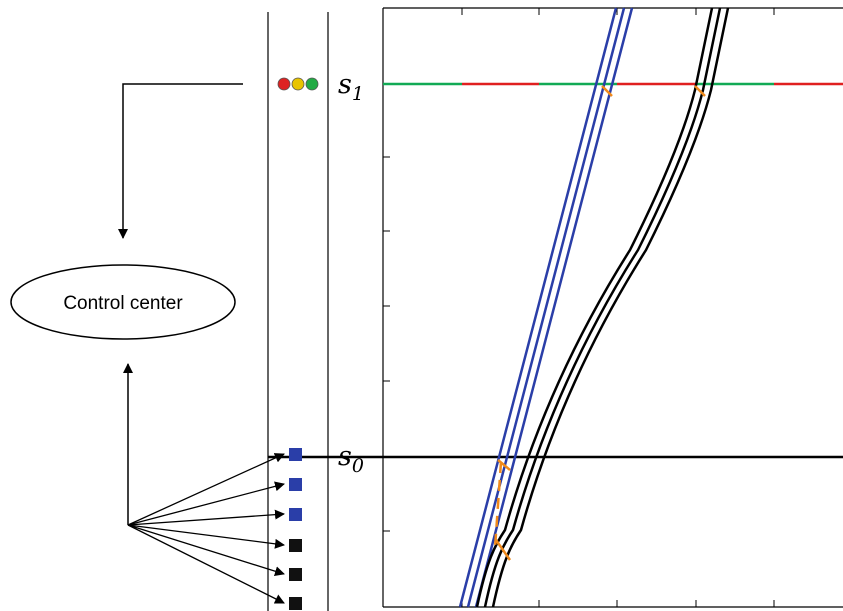  I want to click on detector-squares, so click(295, 529).